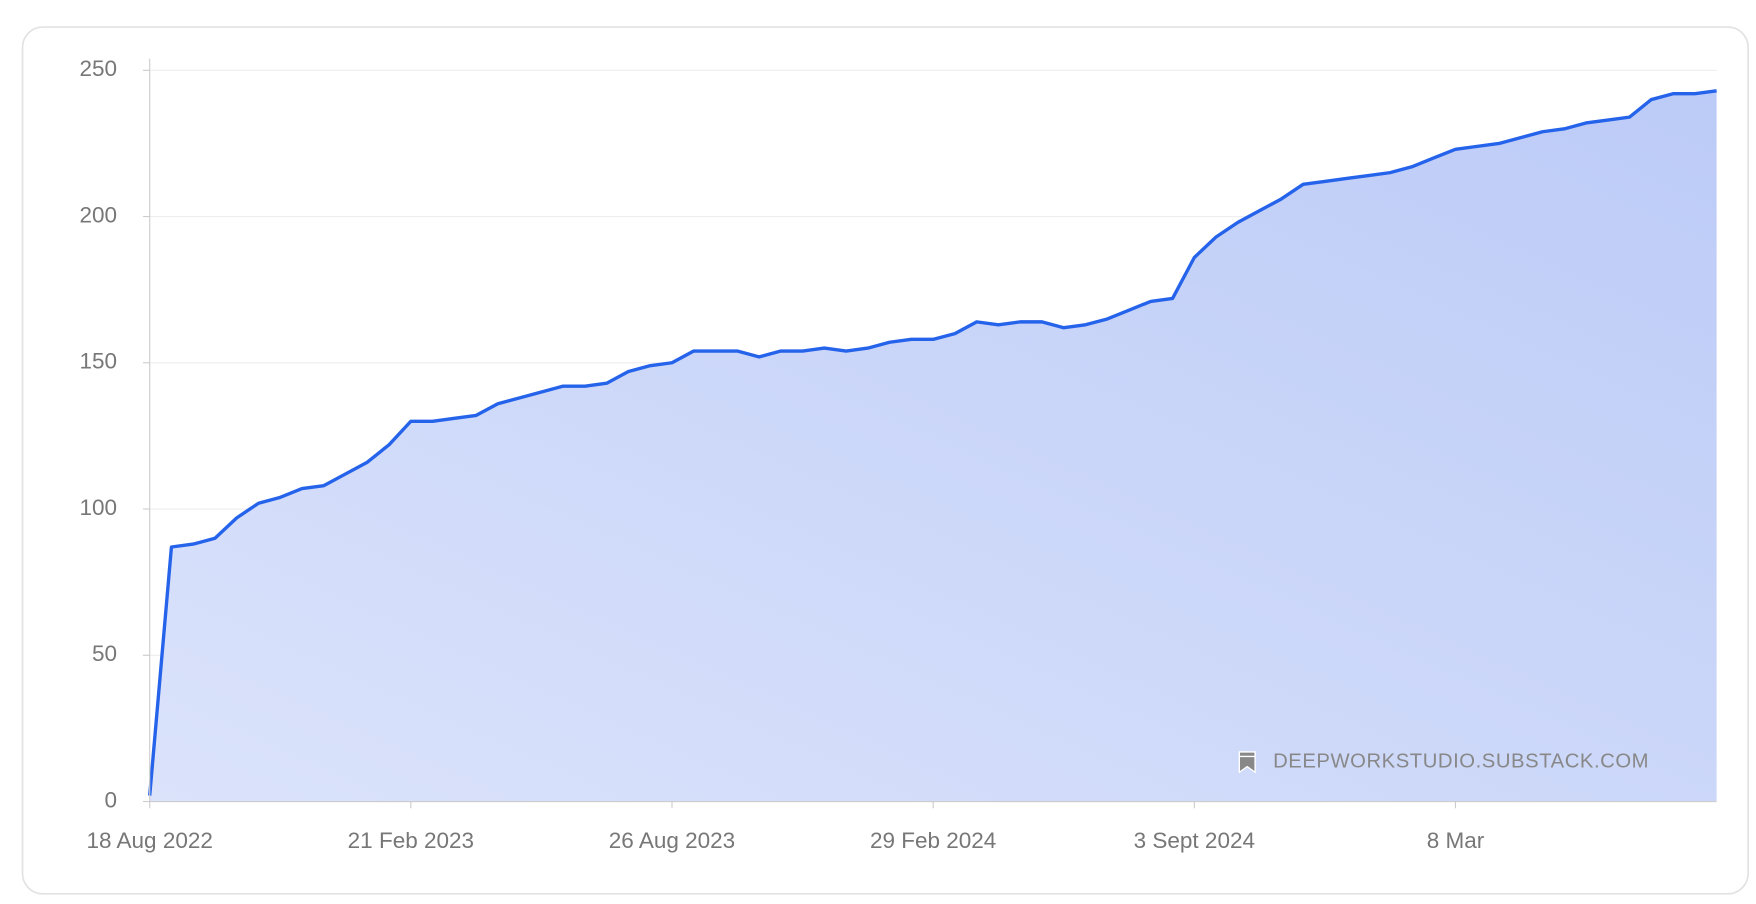 The height and width of the screenshot is (904, 1756). I want to click on x-tick-label: 29 Feb 2024, so click(933, 840).